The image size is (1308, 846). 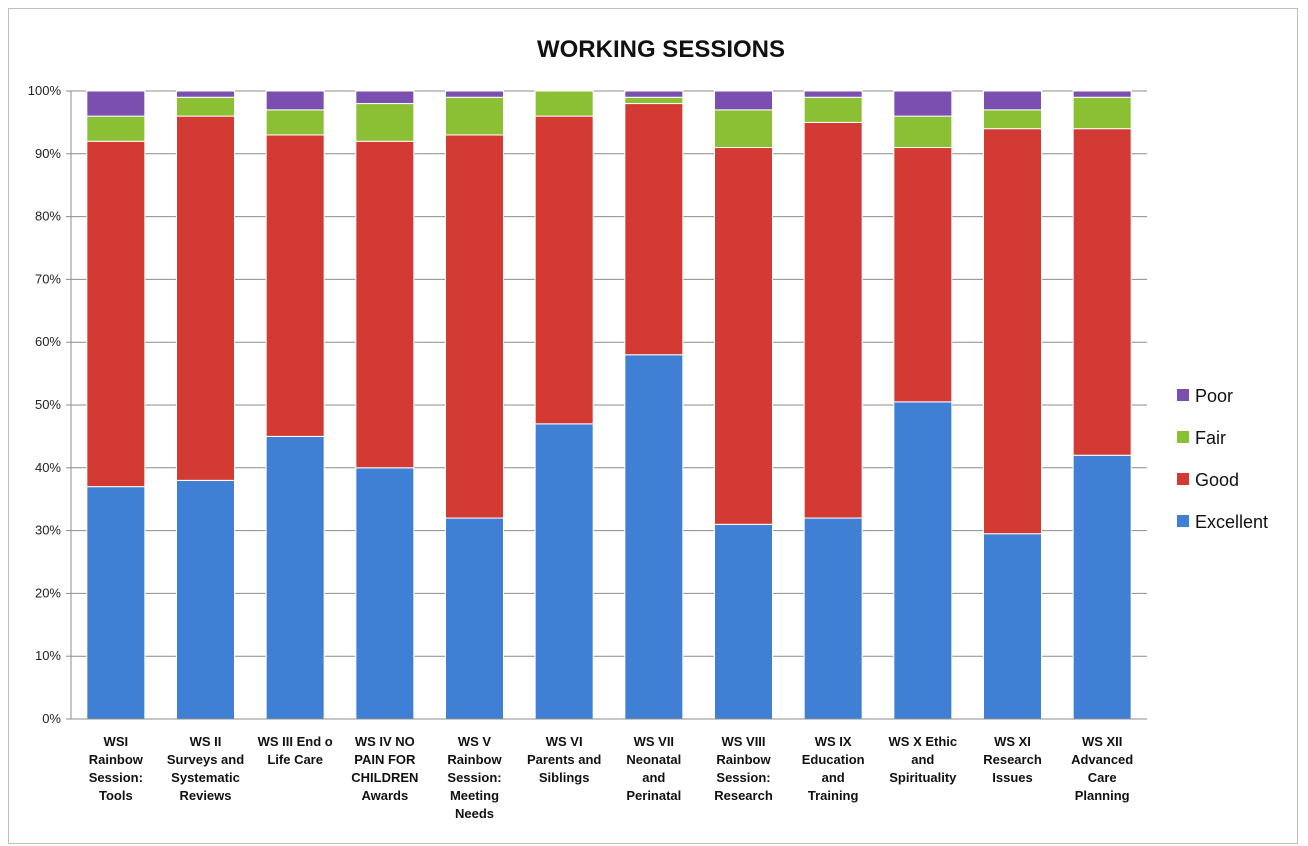 I want to click on y-axis-ticks: 0% 10% 20% 30% 40% 50% 60% 70% 80% 90% 100%, so click(x=49, y=404).